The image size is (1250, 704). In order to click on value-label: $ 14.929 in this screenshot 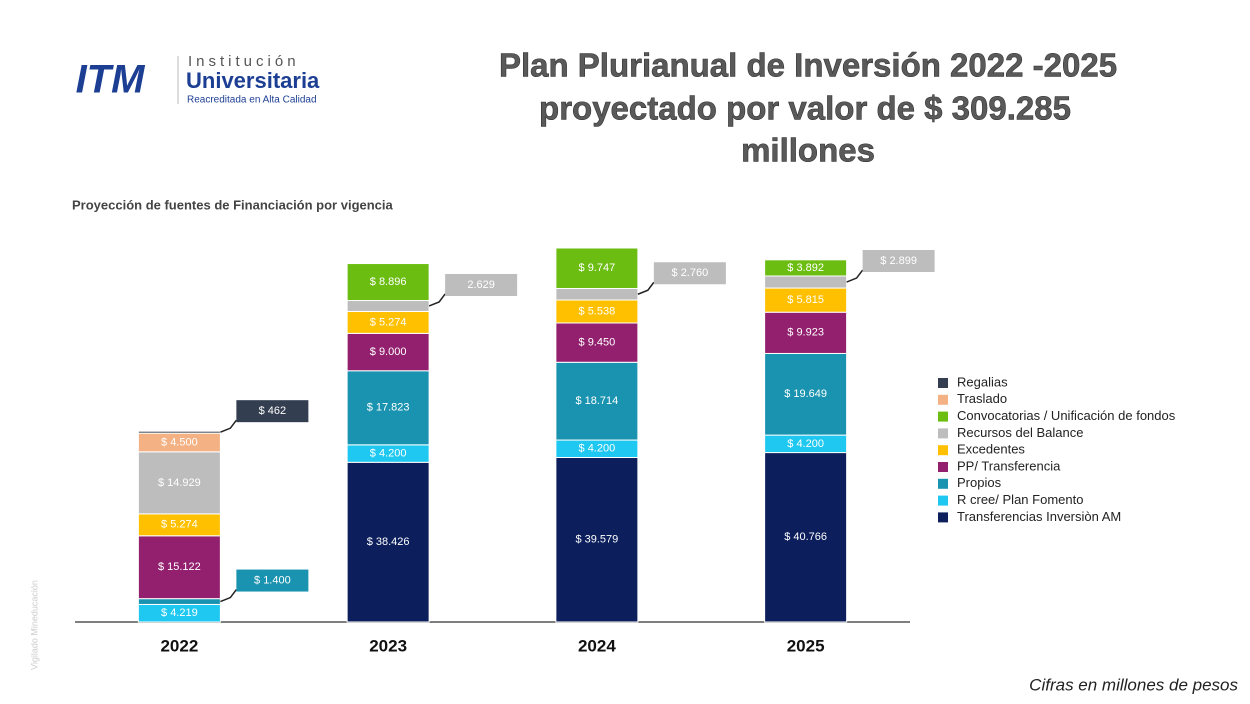, I will do `click(179, 483)`.